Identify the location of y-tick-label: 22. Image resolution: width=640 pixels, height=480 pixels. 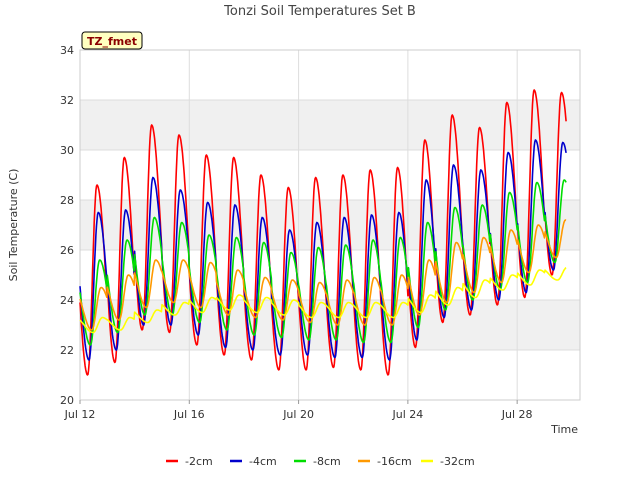
(67, 350).